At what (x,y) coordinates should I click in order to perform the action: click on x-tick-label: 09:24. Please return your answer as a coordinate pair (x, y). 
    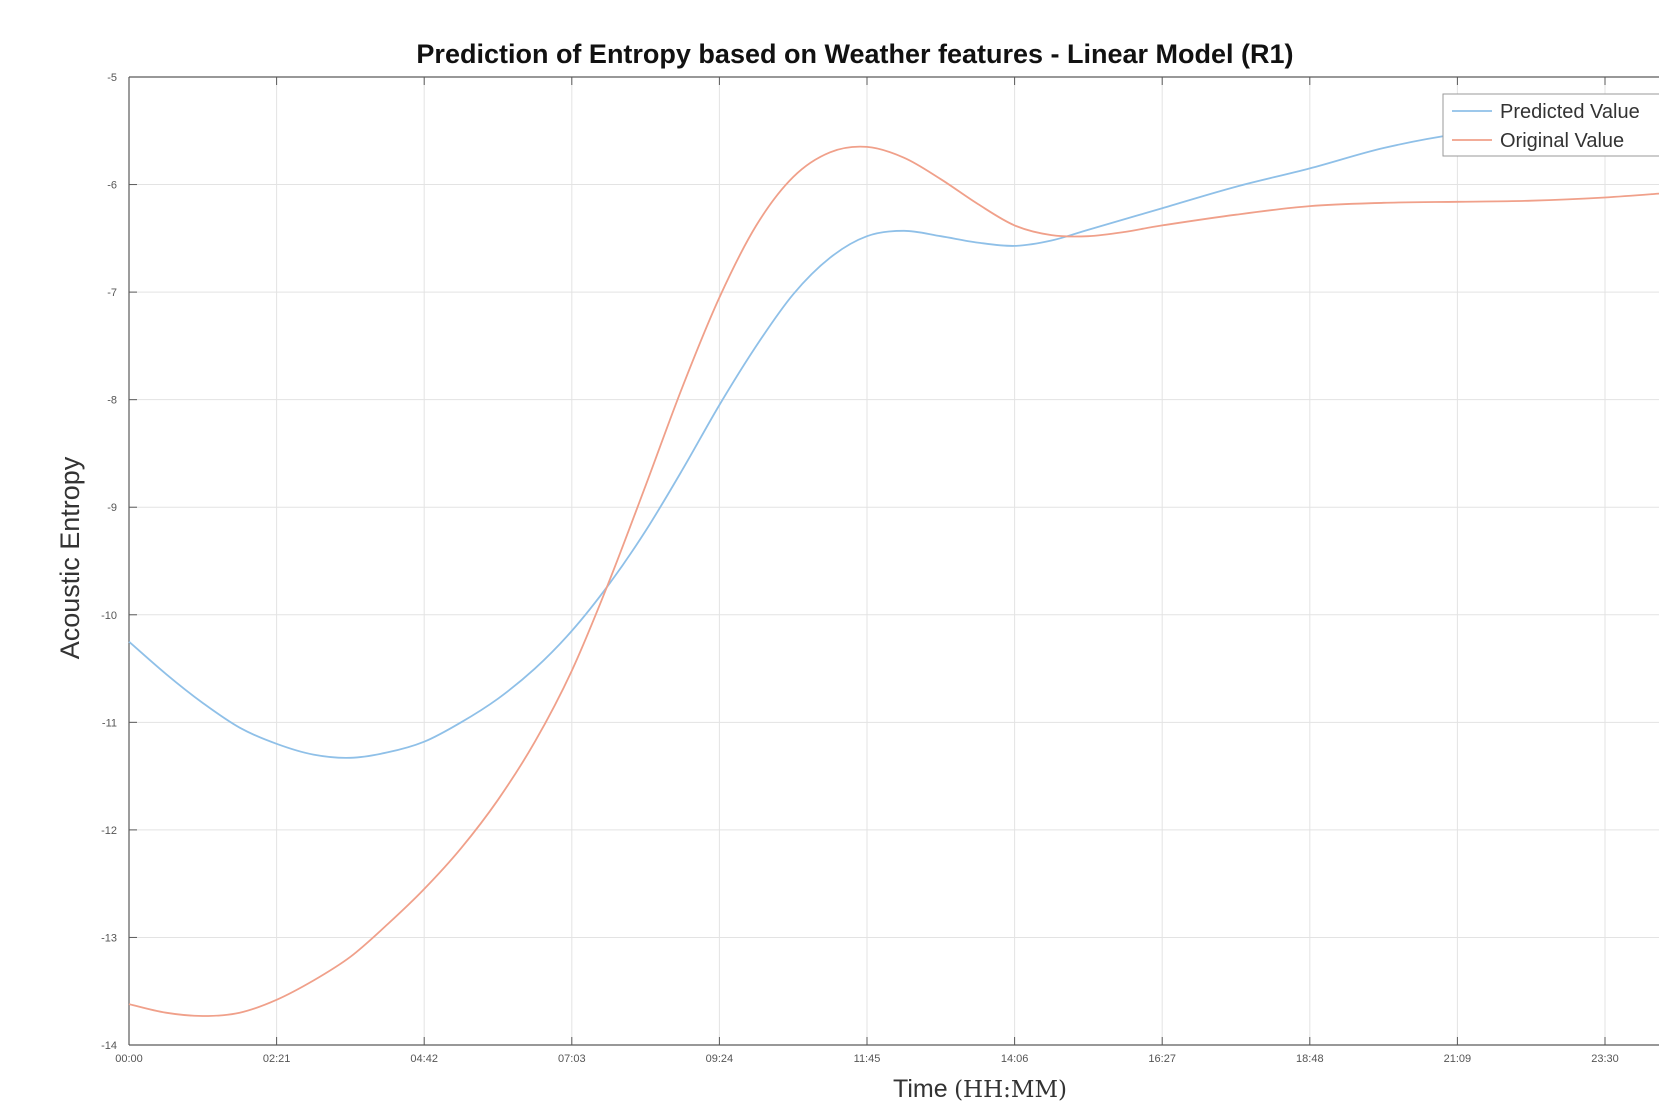
    Looking at the image, I should click on (720, 1059).